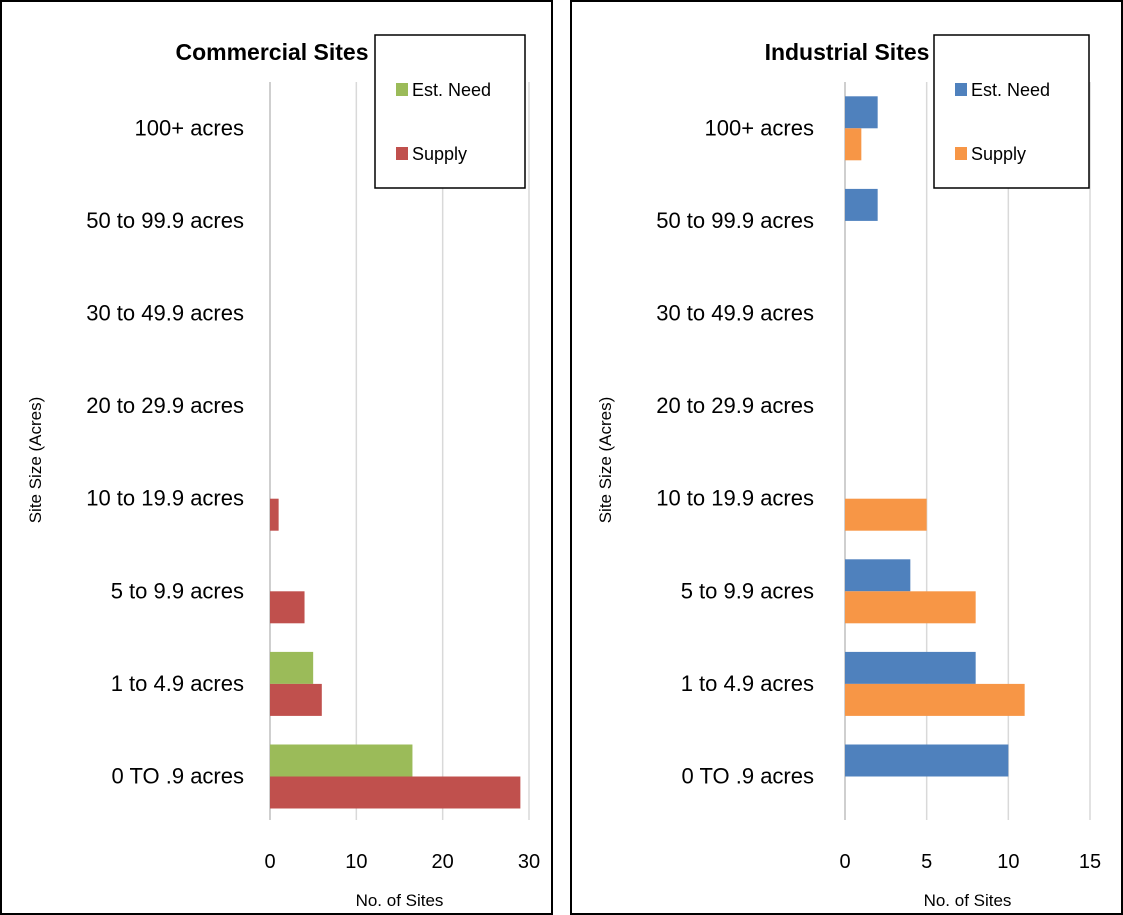 Image resolution: width=1123 pixels, height=915 pixels. Describe the element at coordinates (861, 204) in the screenshot. I see `bar-est-need-50-to-99-9-acres` at that location.